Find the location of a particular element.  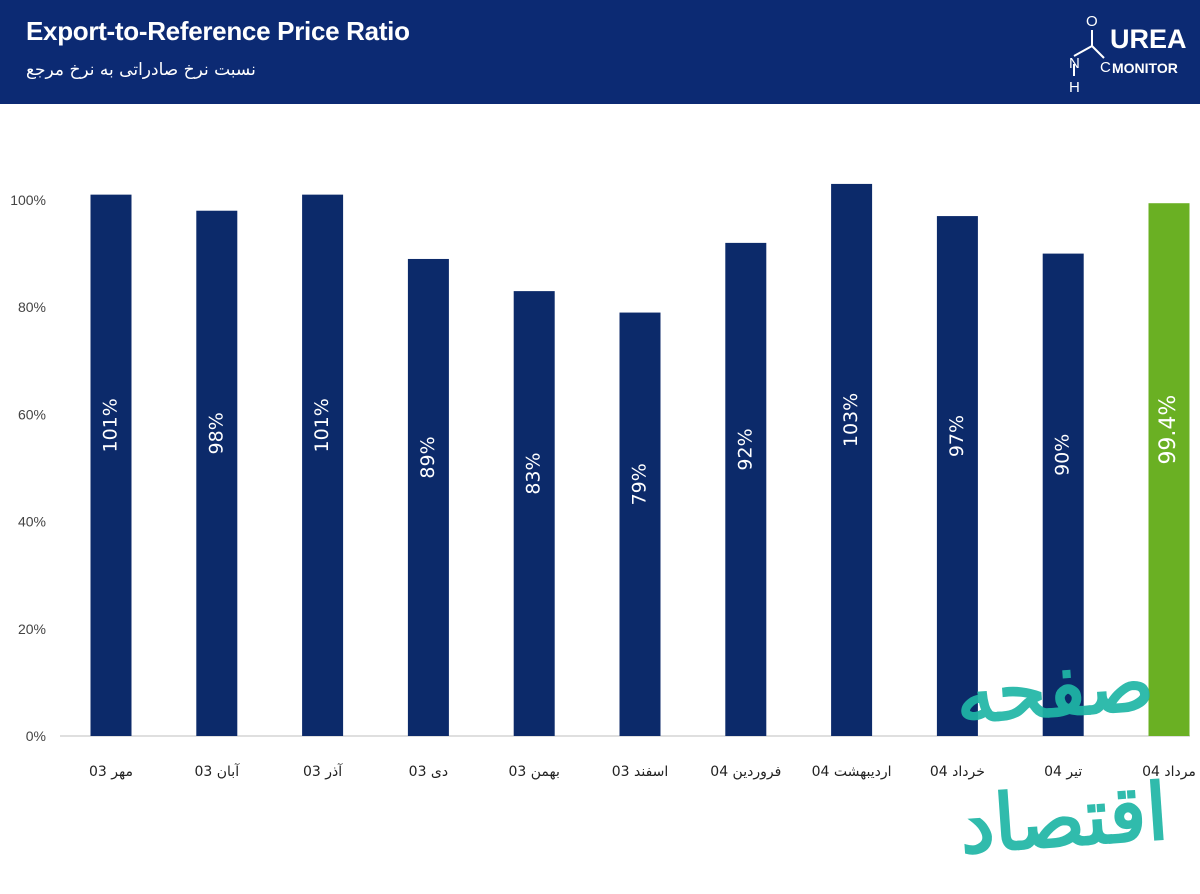

logo-atom-o: O is located at coordinates (1092, 21).